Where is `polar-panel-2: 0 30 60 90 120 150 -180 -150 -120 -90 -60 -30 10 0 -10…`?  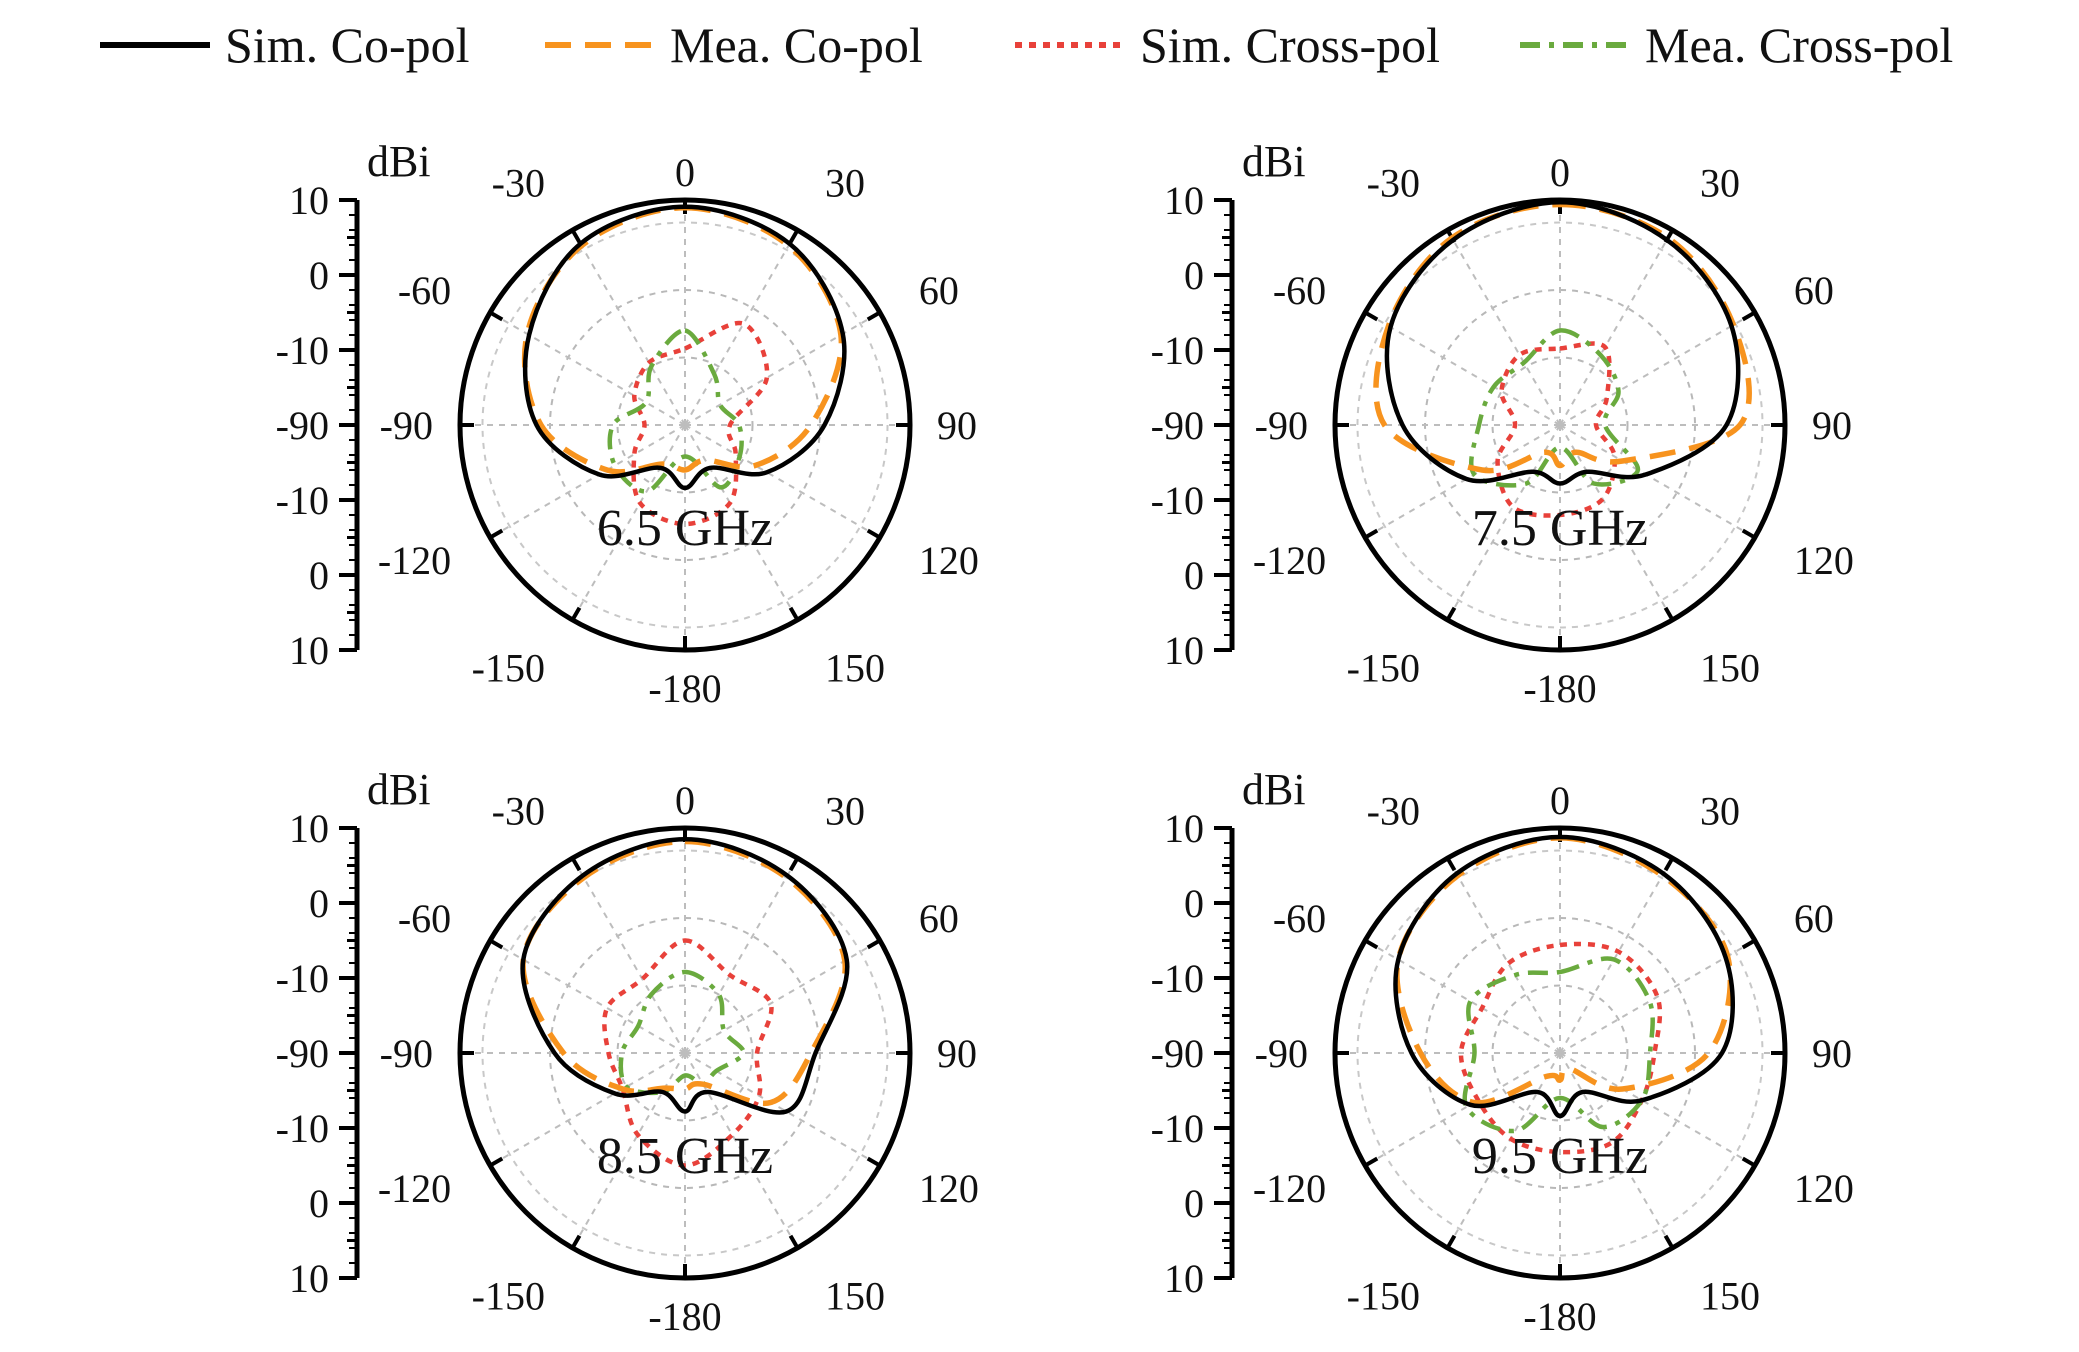 polar-panel-2: 0 30 60 90 120 150 -180 -150 -120 -90 -60 -30 10 0 -10… is located at coordinates (1502, 424).